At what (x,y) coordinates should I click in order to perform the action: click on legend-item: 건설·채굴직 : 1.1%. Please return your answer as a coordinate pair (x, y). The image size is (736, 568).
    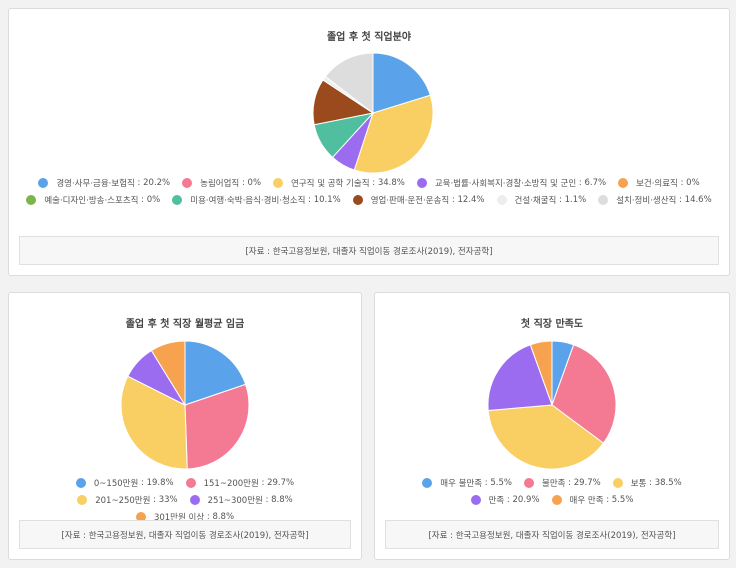
    Looking at the image, I should click on (541, 200).